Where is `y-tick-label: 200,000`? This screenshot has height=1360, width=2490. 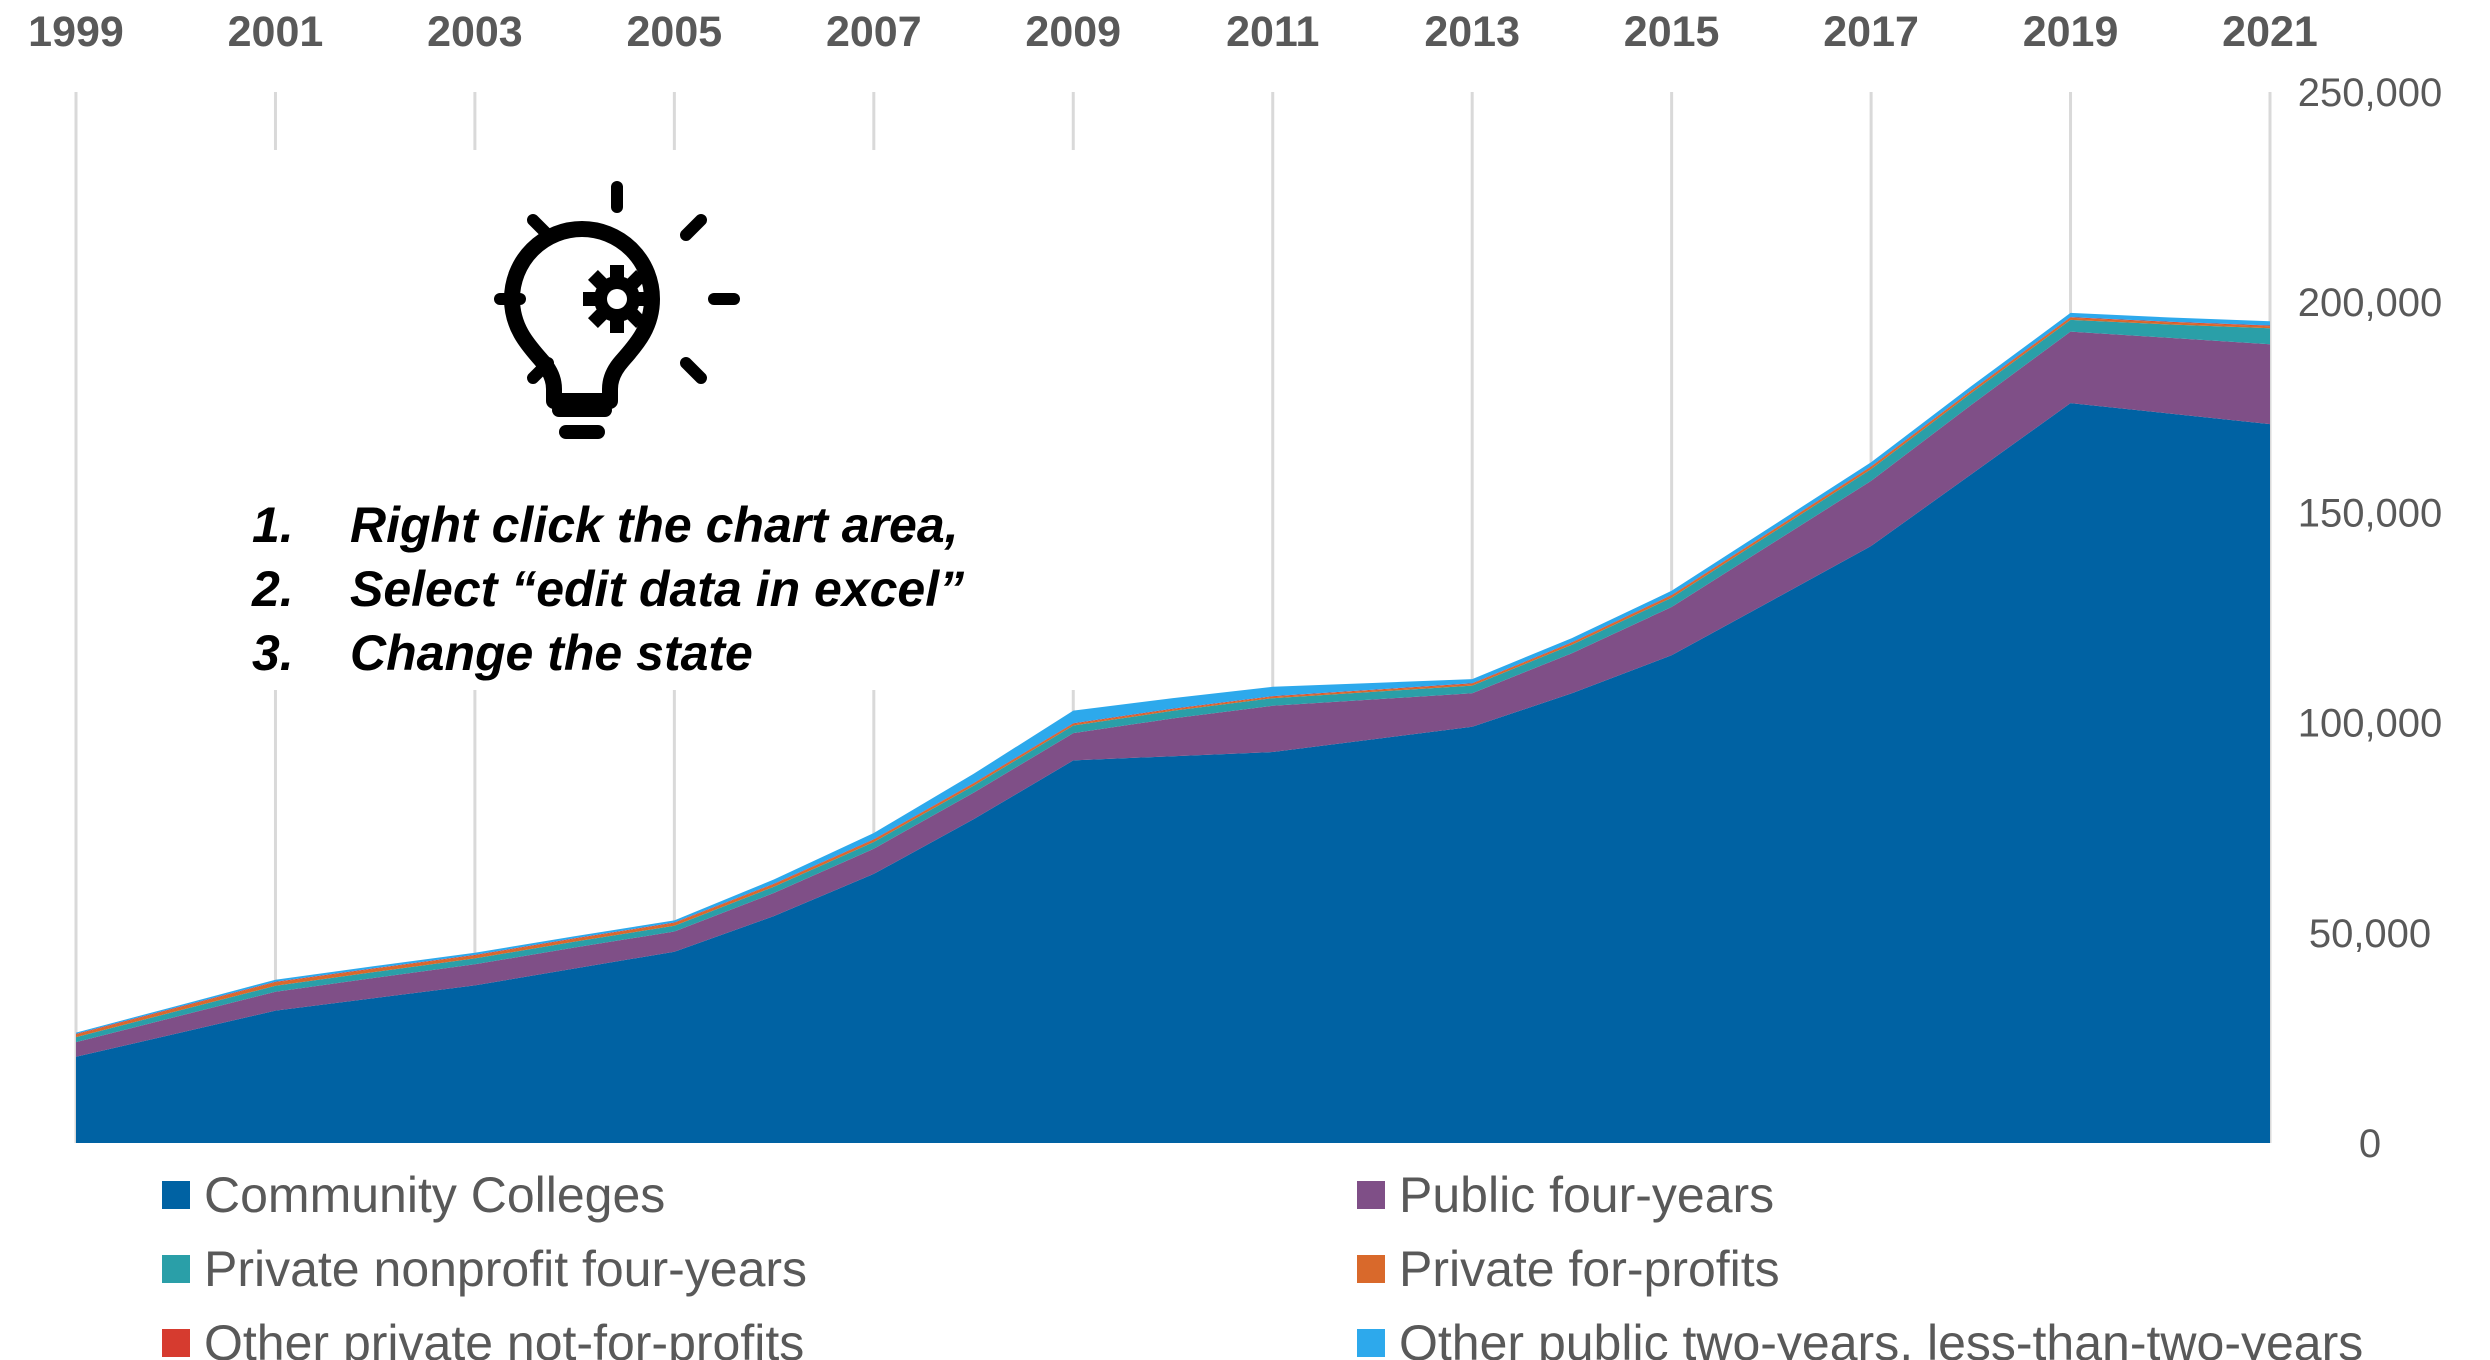 y-tick-label: 200,000 is located at coordinates (2370, 303).